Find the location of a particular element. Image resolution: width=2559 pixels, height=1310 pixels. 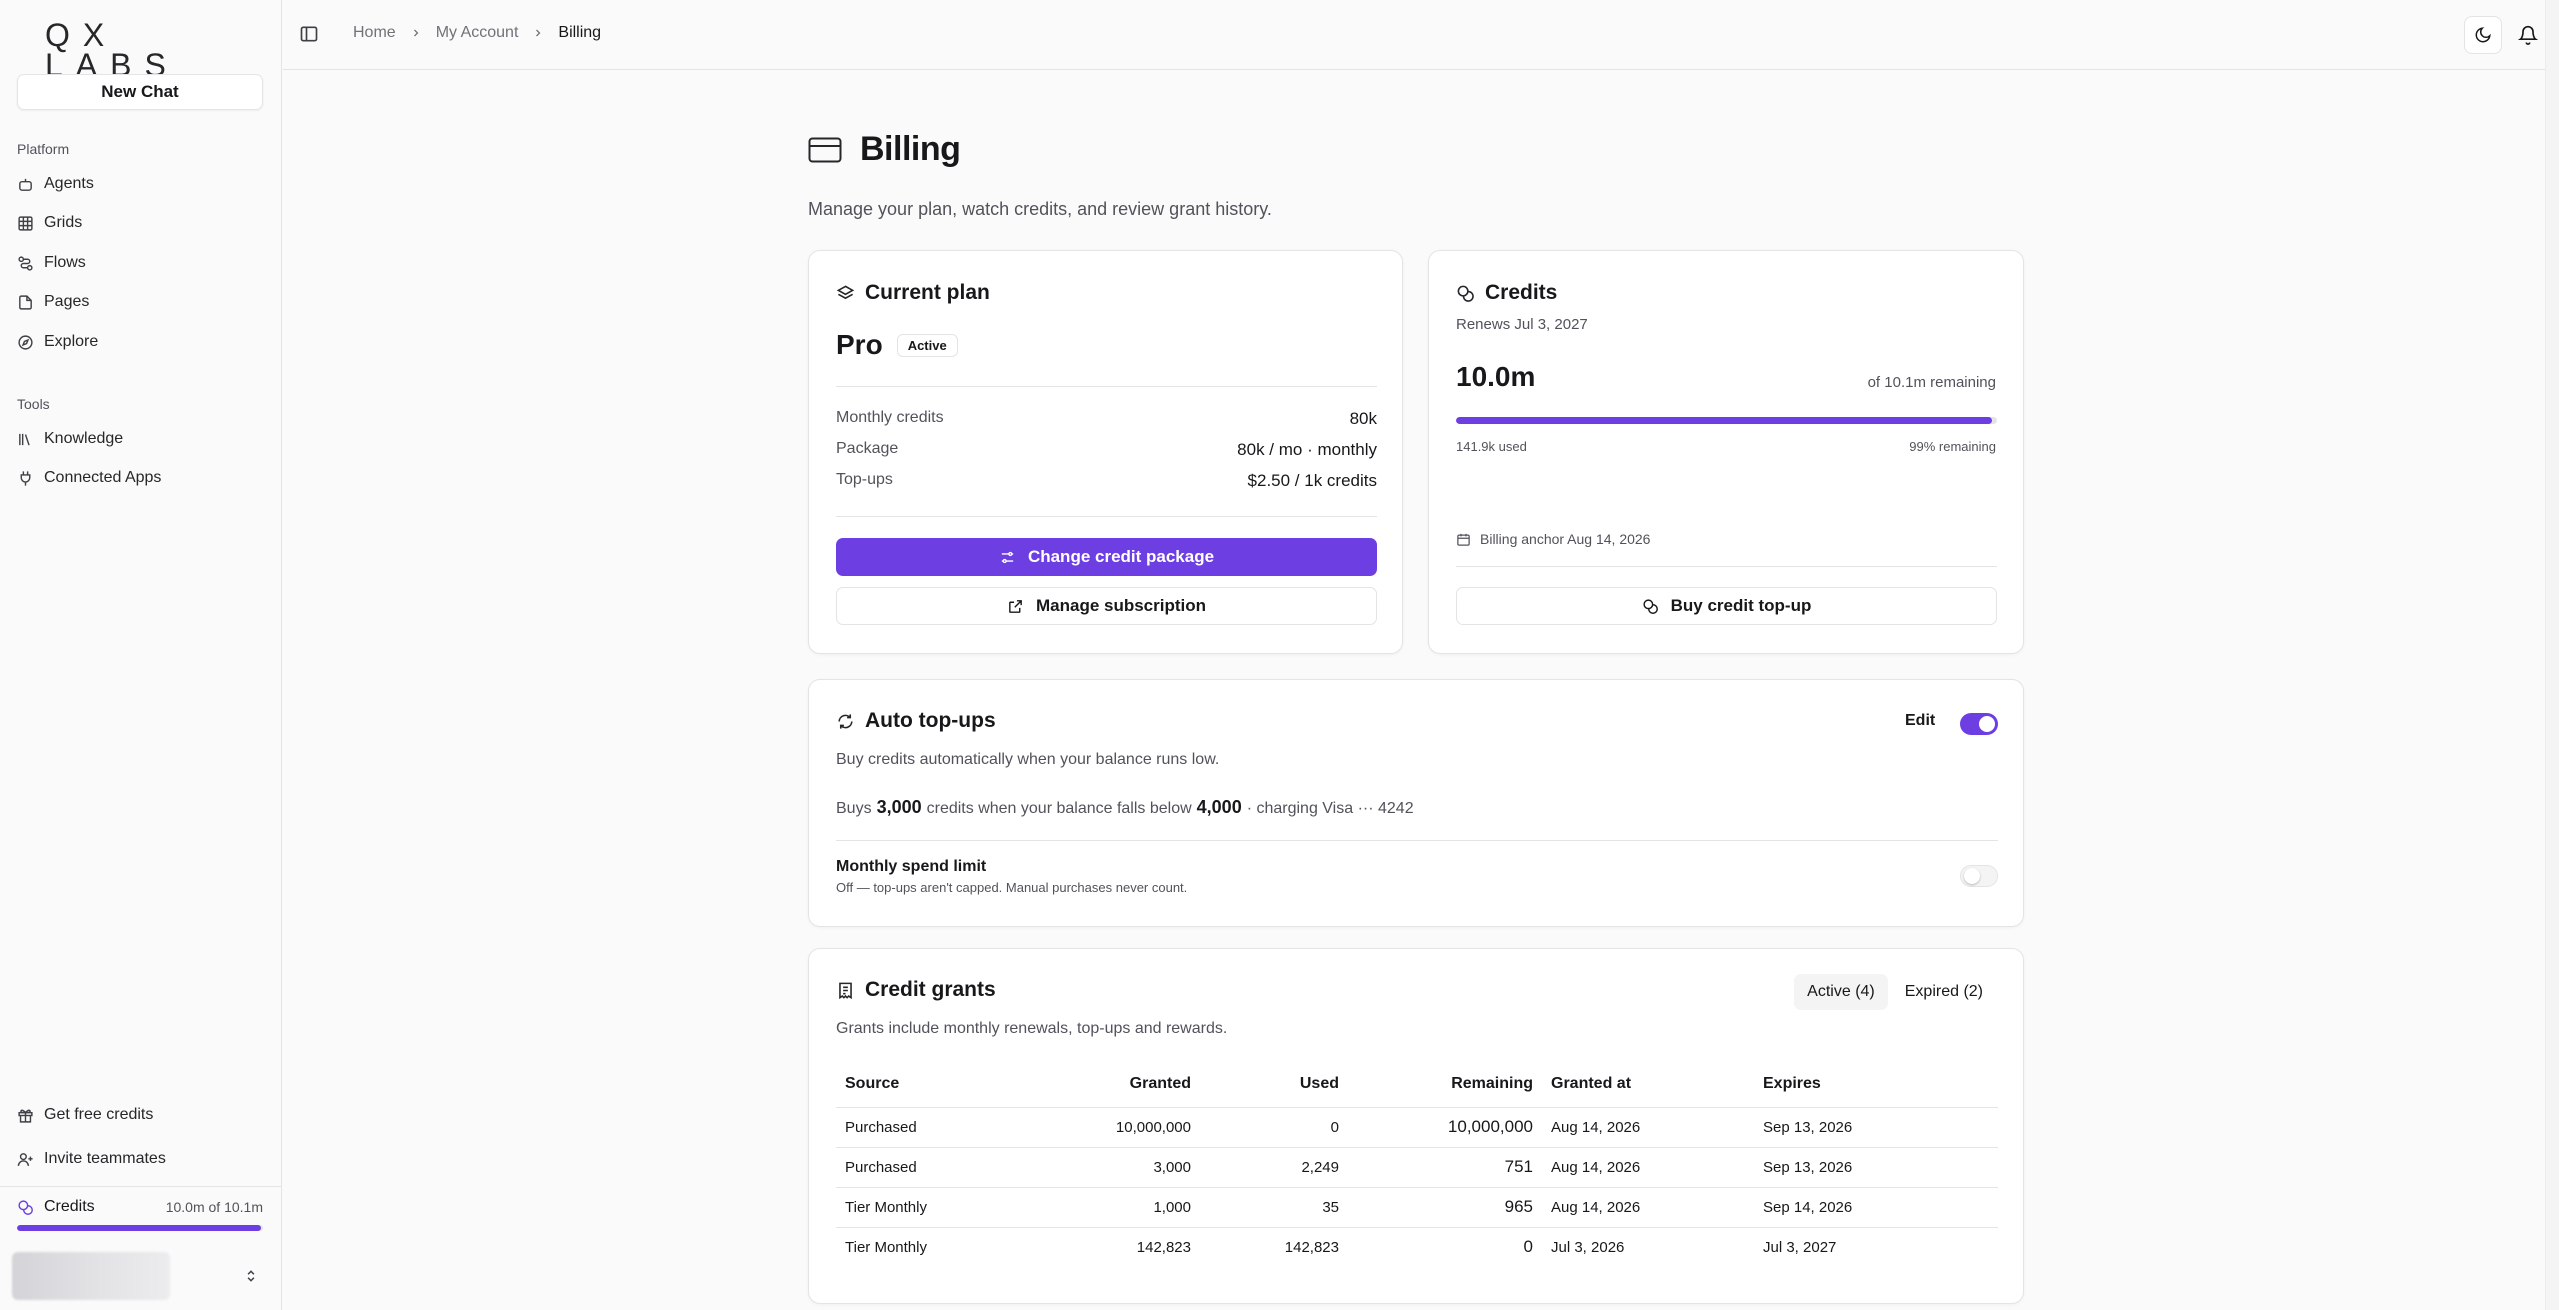

plan-row-label: Monthly credits is located at coordinates (890, 417).